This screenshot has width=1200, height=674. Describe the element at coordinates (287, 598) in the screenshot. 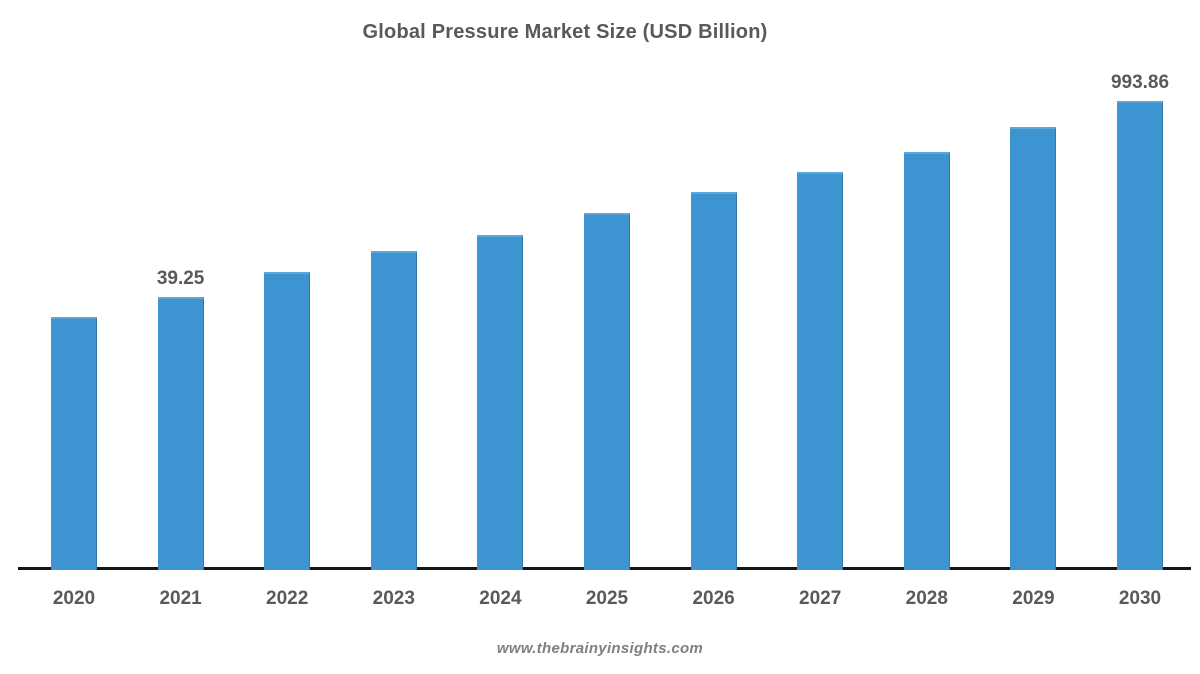

I see `x-tick-label-2022: 2022` at that location.